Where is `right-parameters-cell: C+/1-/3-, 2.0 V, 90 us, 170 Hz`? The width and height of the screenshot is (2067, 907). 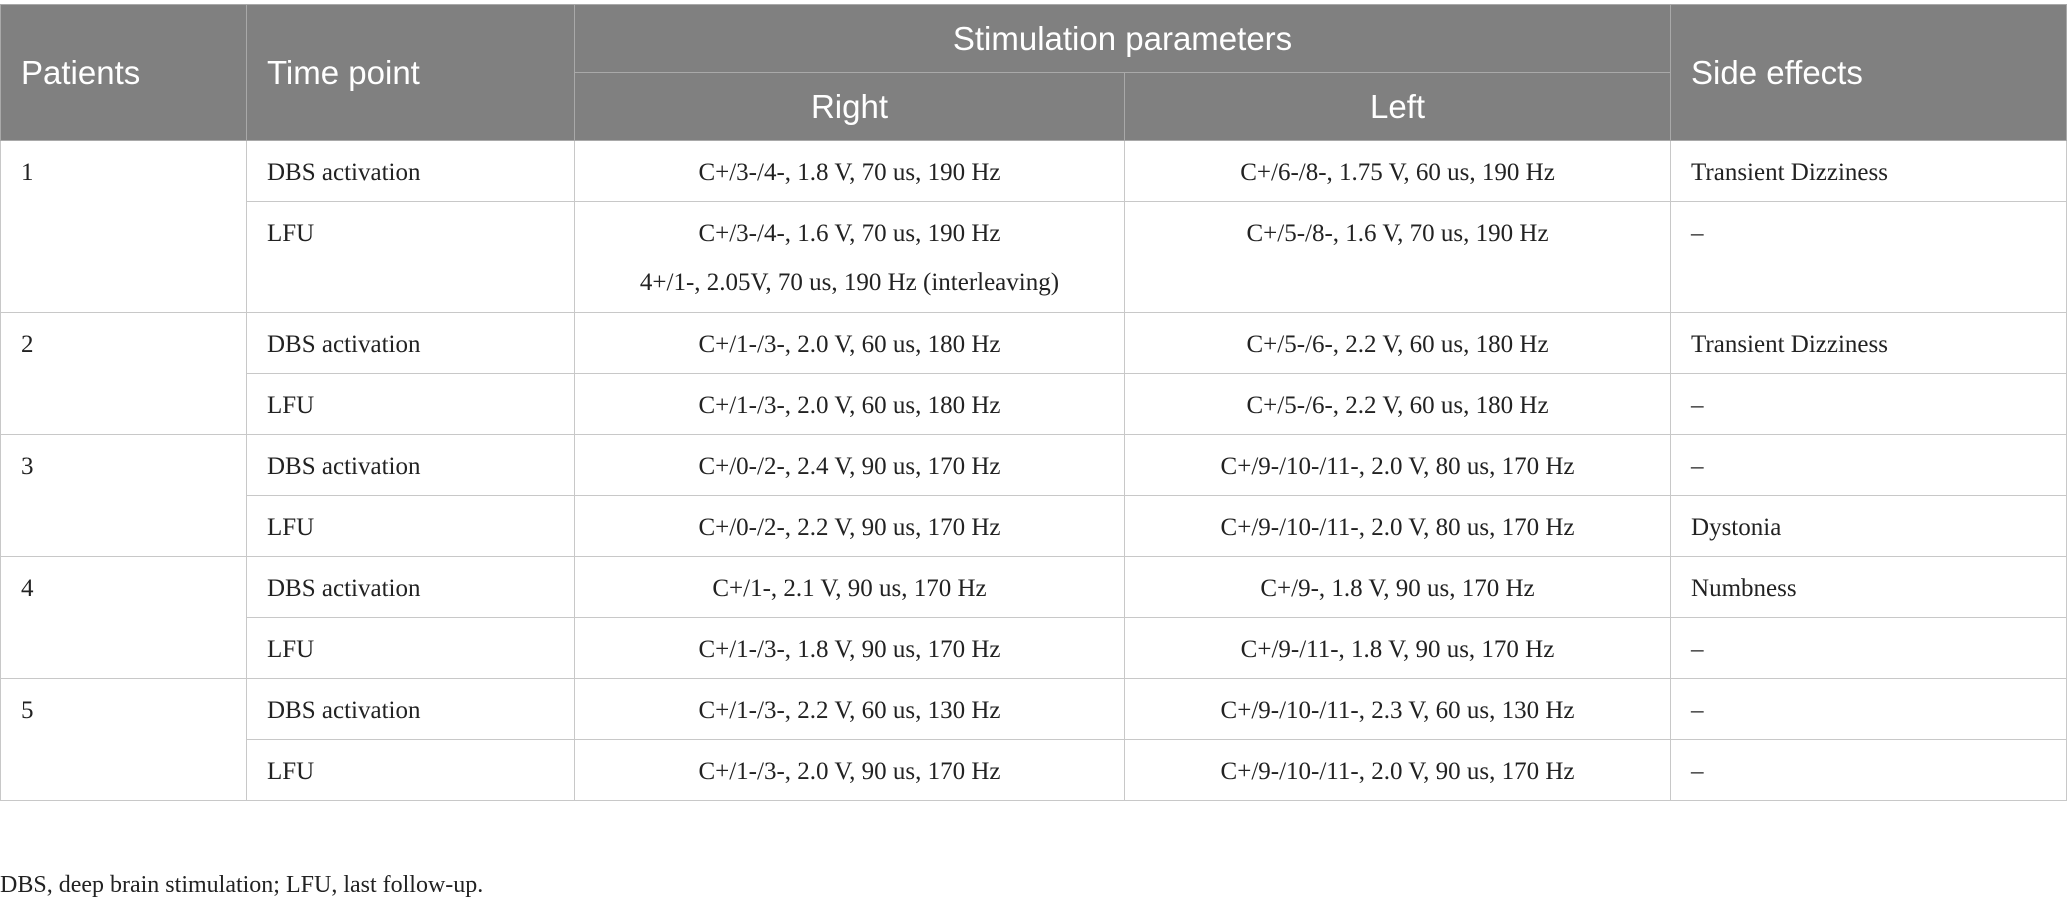
right-parameters-cell: C+/1-/3-, 2.0 V, 90 us, 170 Hz is located at coordinates (849, 770).